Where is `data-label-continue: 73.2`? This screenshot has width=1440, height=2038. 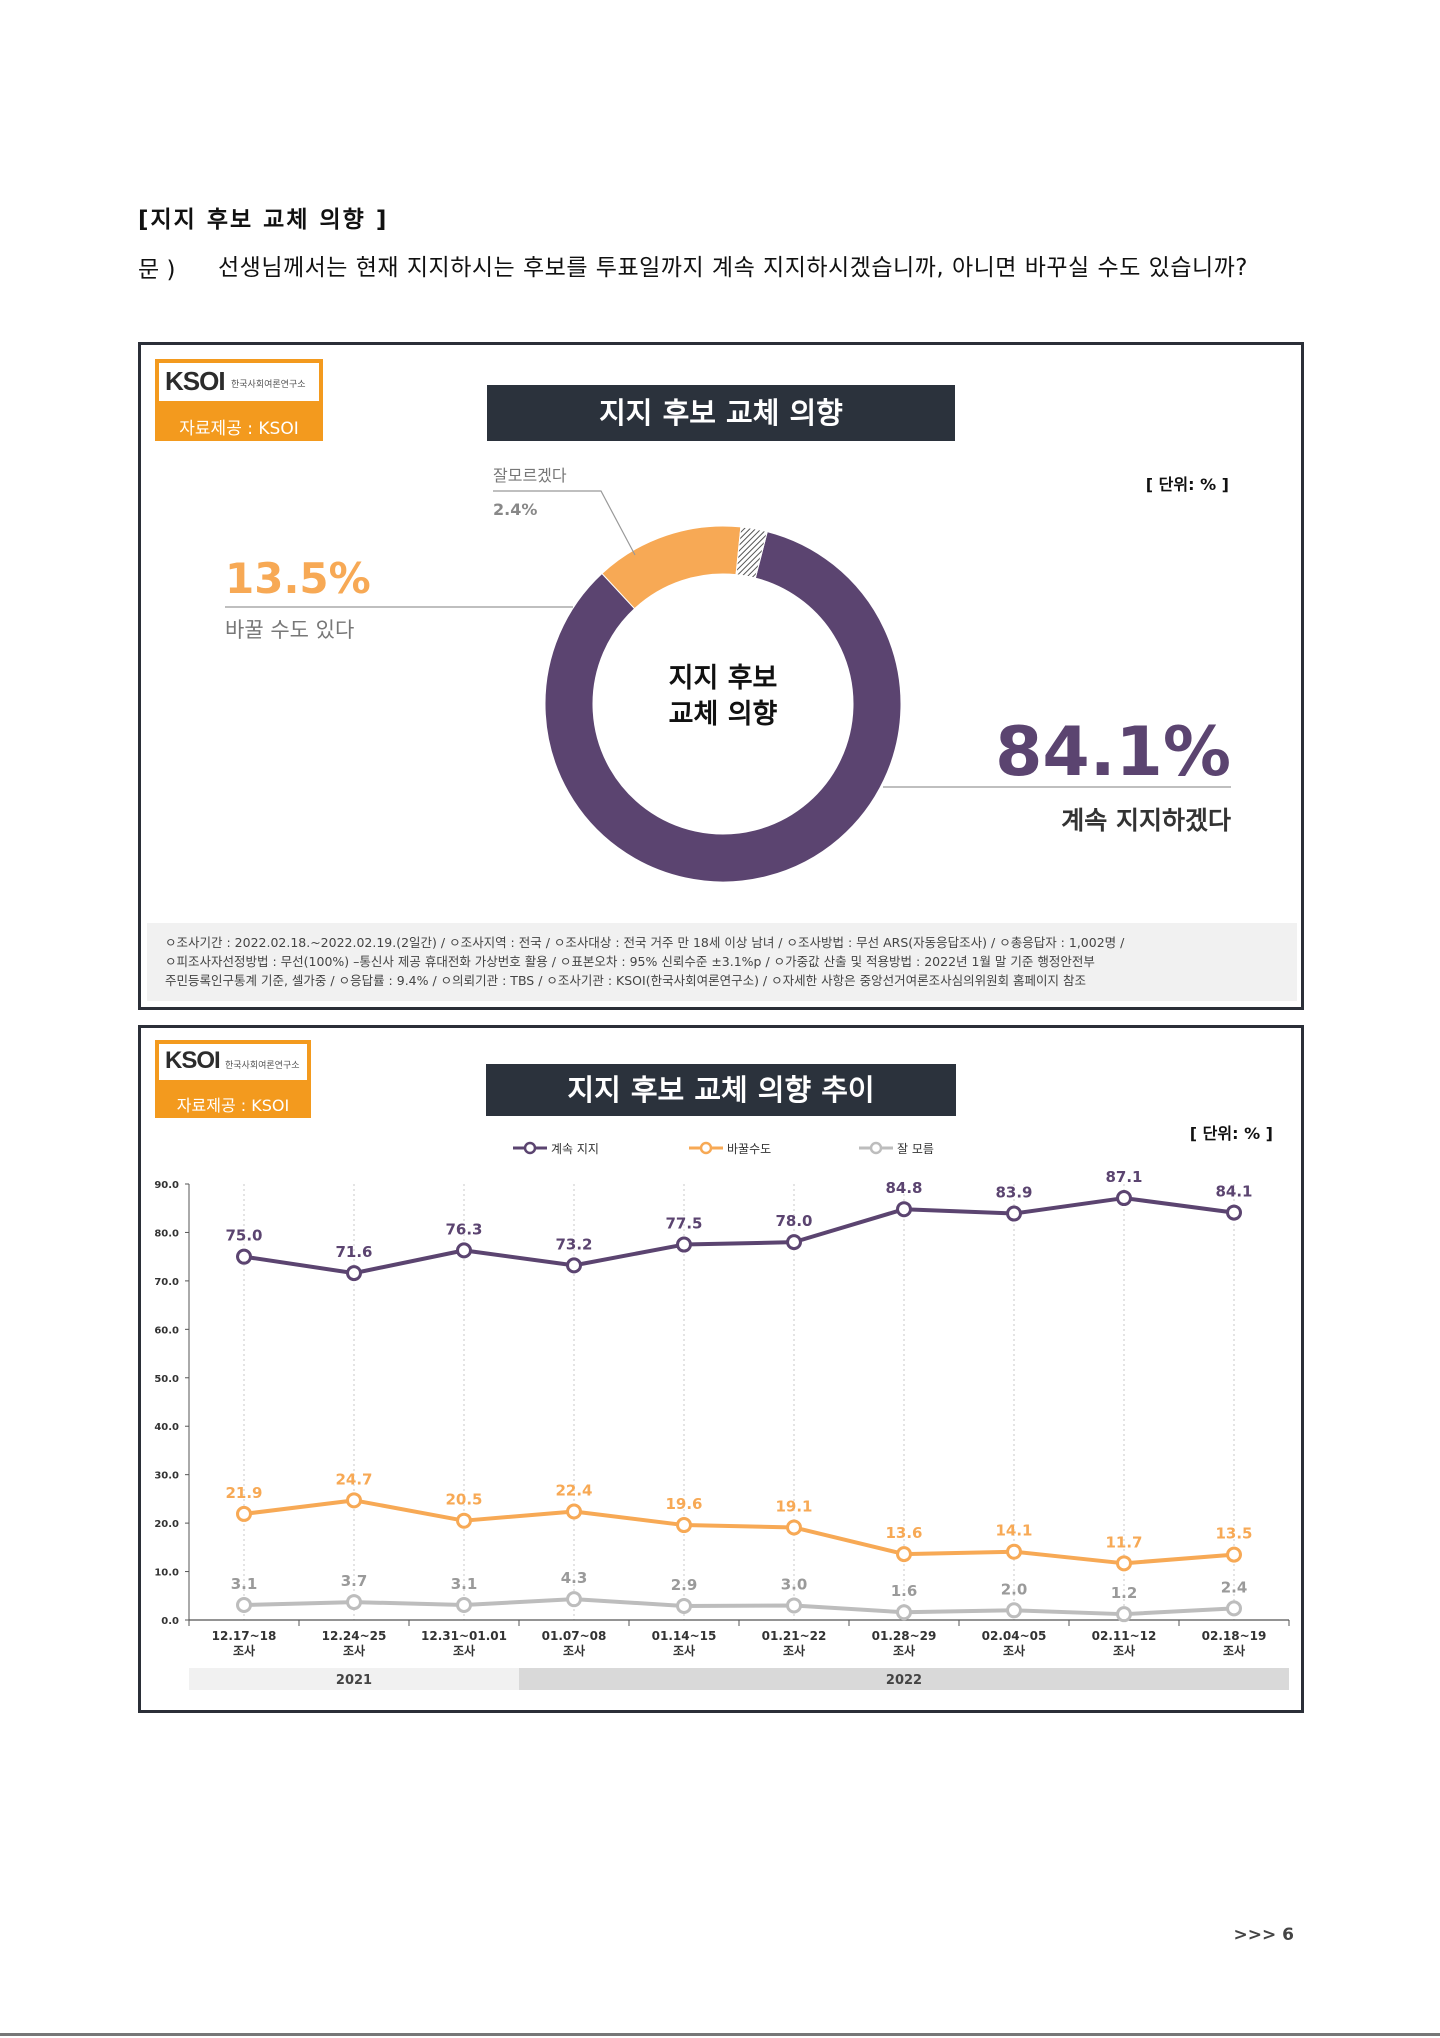
data-label-continue: 73.2 is located at coordinates (573, 1244).